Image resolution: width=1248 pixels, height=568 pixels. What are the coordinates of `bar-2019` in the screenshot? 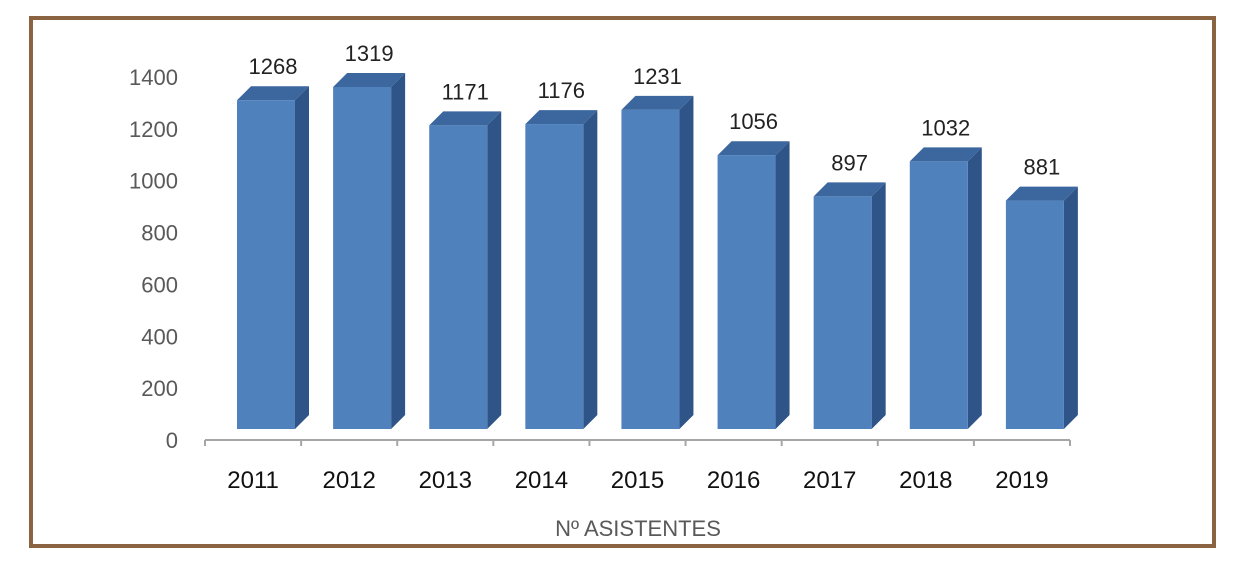 It's located at (1041, 307).